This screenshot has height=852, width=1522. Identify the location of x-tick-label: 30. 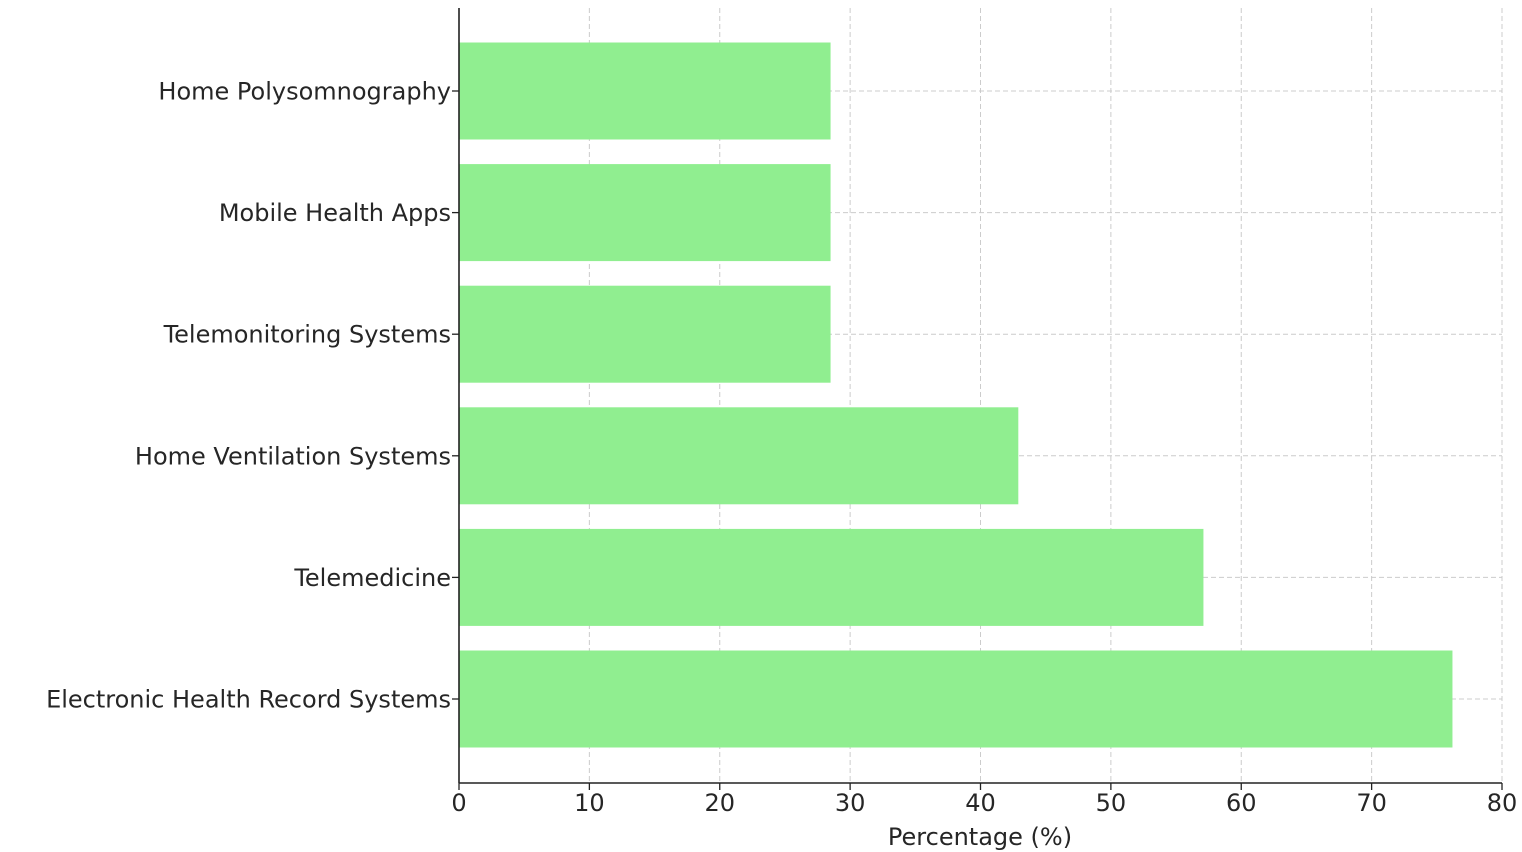
(850, 803).